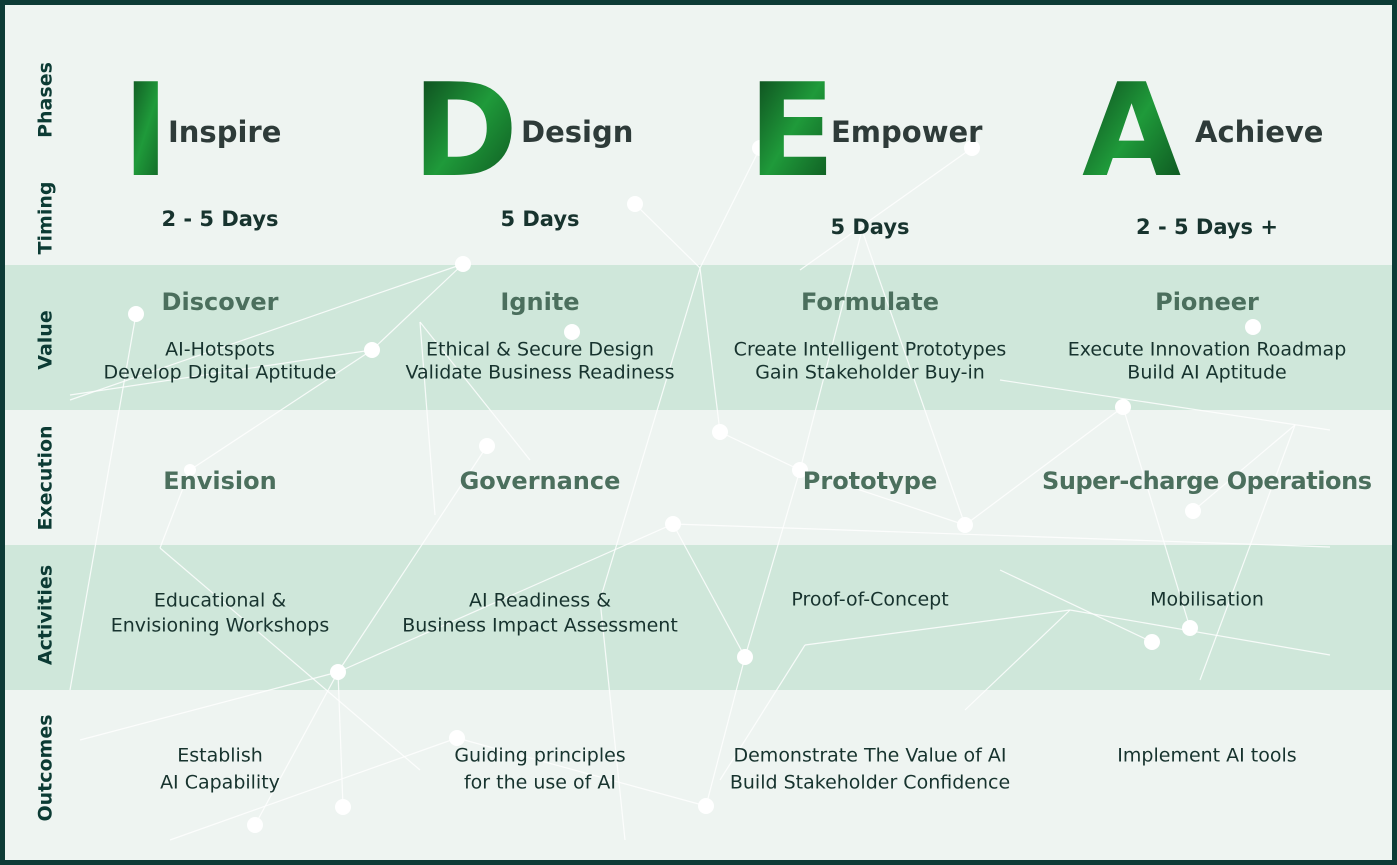 Image resolution: width=1397 pixels, height=865 pixels. Describe the element at coordinates (1207, 227) in the screenshot. I see `timing: 2 - 5 Days +` at that location.